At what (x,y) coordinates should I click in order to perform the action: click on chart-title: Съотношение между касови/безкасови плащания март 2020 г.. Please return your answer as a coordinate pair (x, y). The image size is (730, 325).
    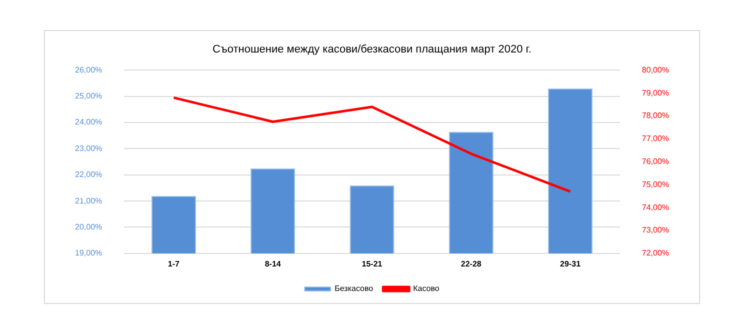
    Looking at the image, I should click on (372, 50).